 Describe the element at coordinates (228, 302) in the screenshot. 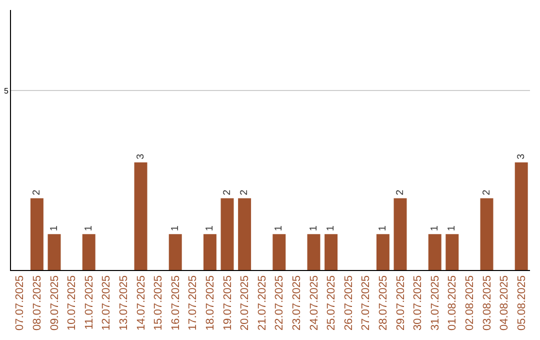

I see `x-tick-label: 19.07.2025` at that location.